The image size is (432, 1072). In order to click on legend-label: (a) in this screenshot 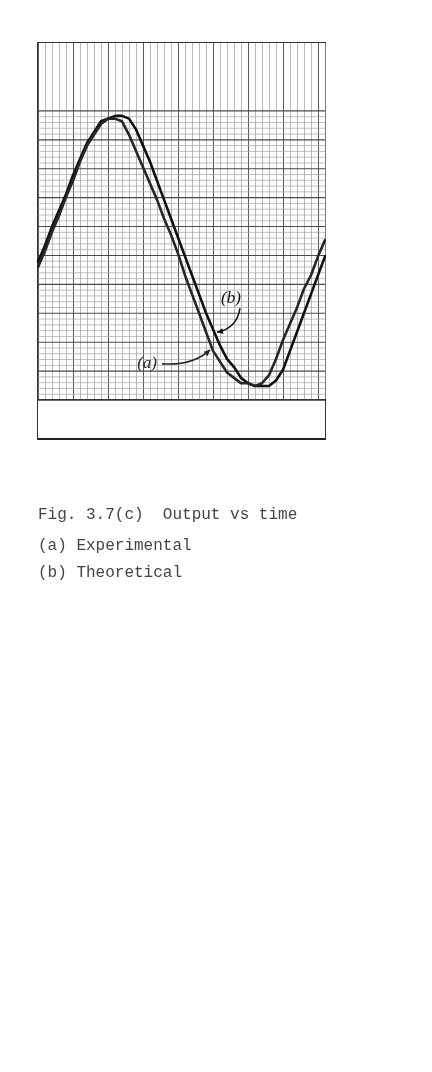, I will do `click(147, 363)`.